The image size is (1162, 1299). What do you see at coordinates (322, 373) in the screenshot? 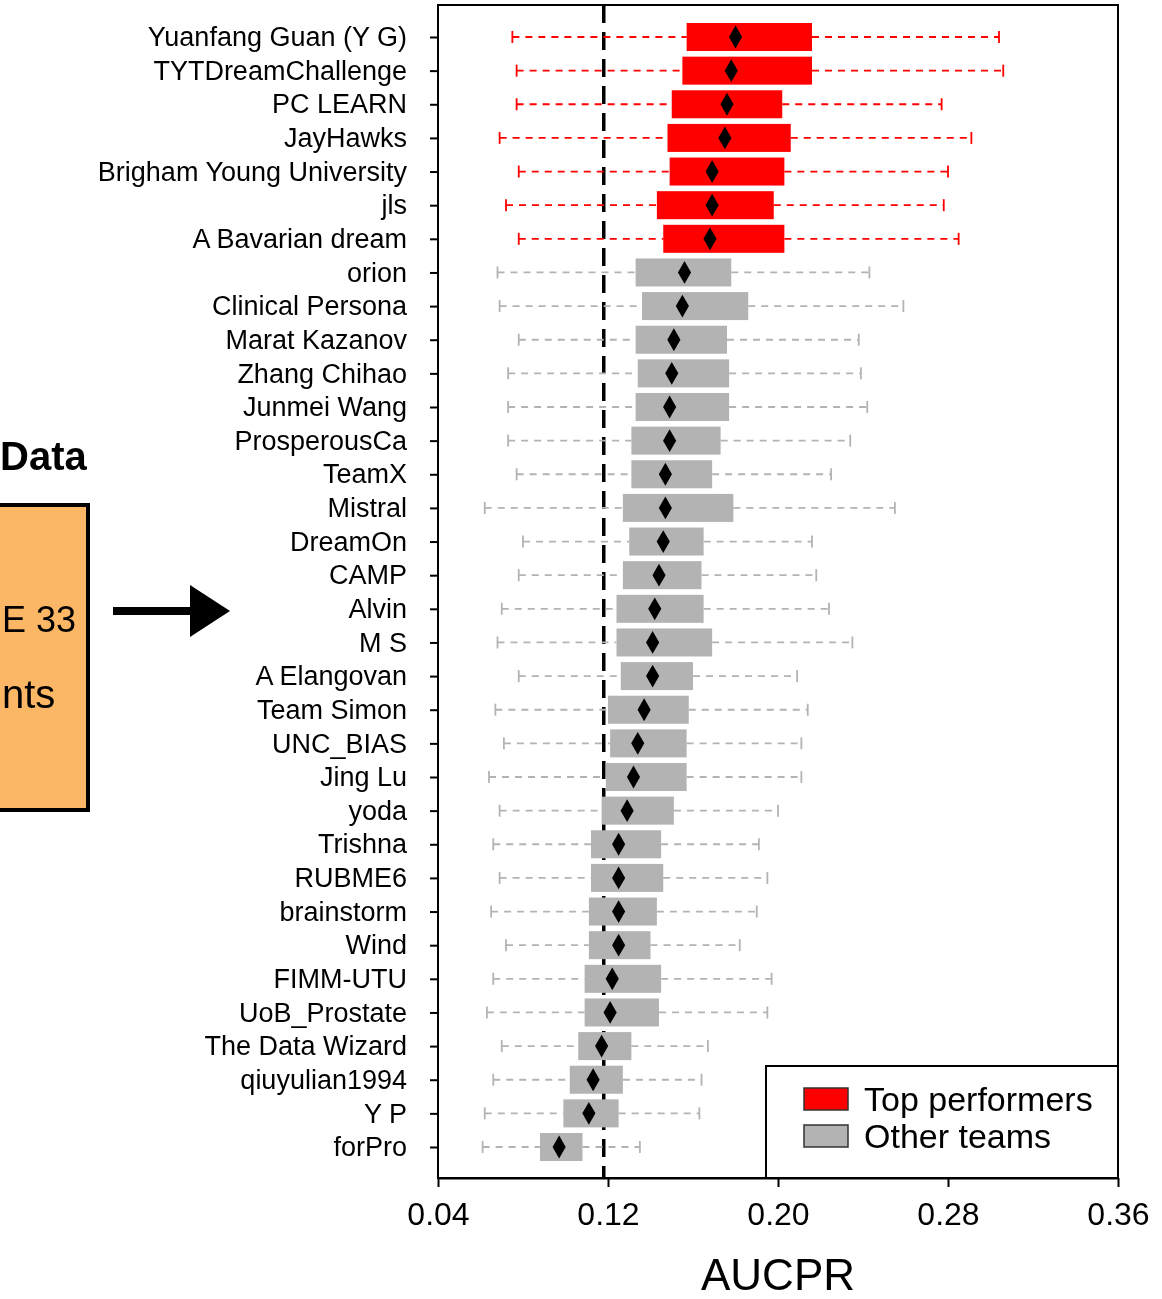
I see `y-tick-label: Zhang Chihao` at bounding box center [322, 373].